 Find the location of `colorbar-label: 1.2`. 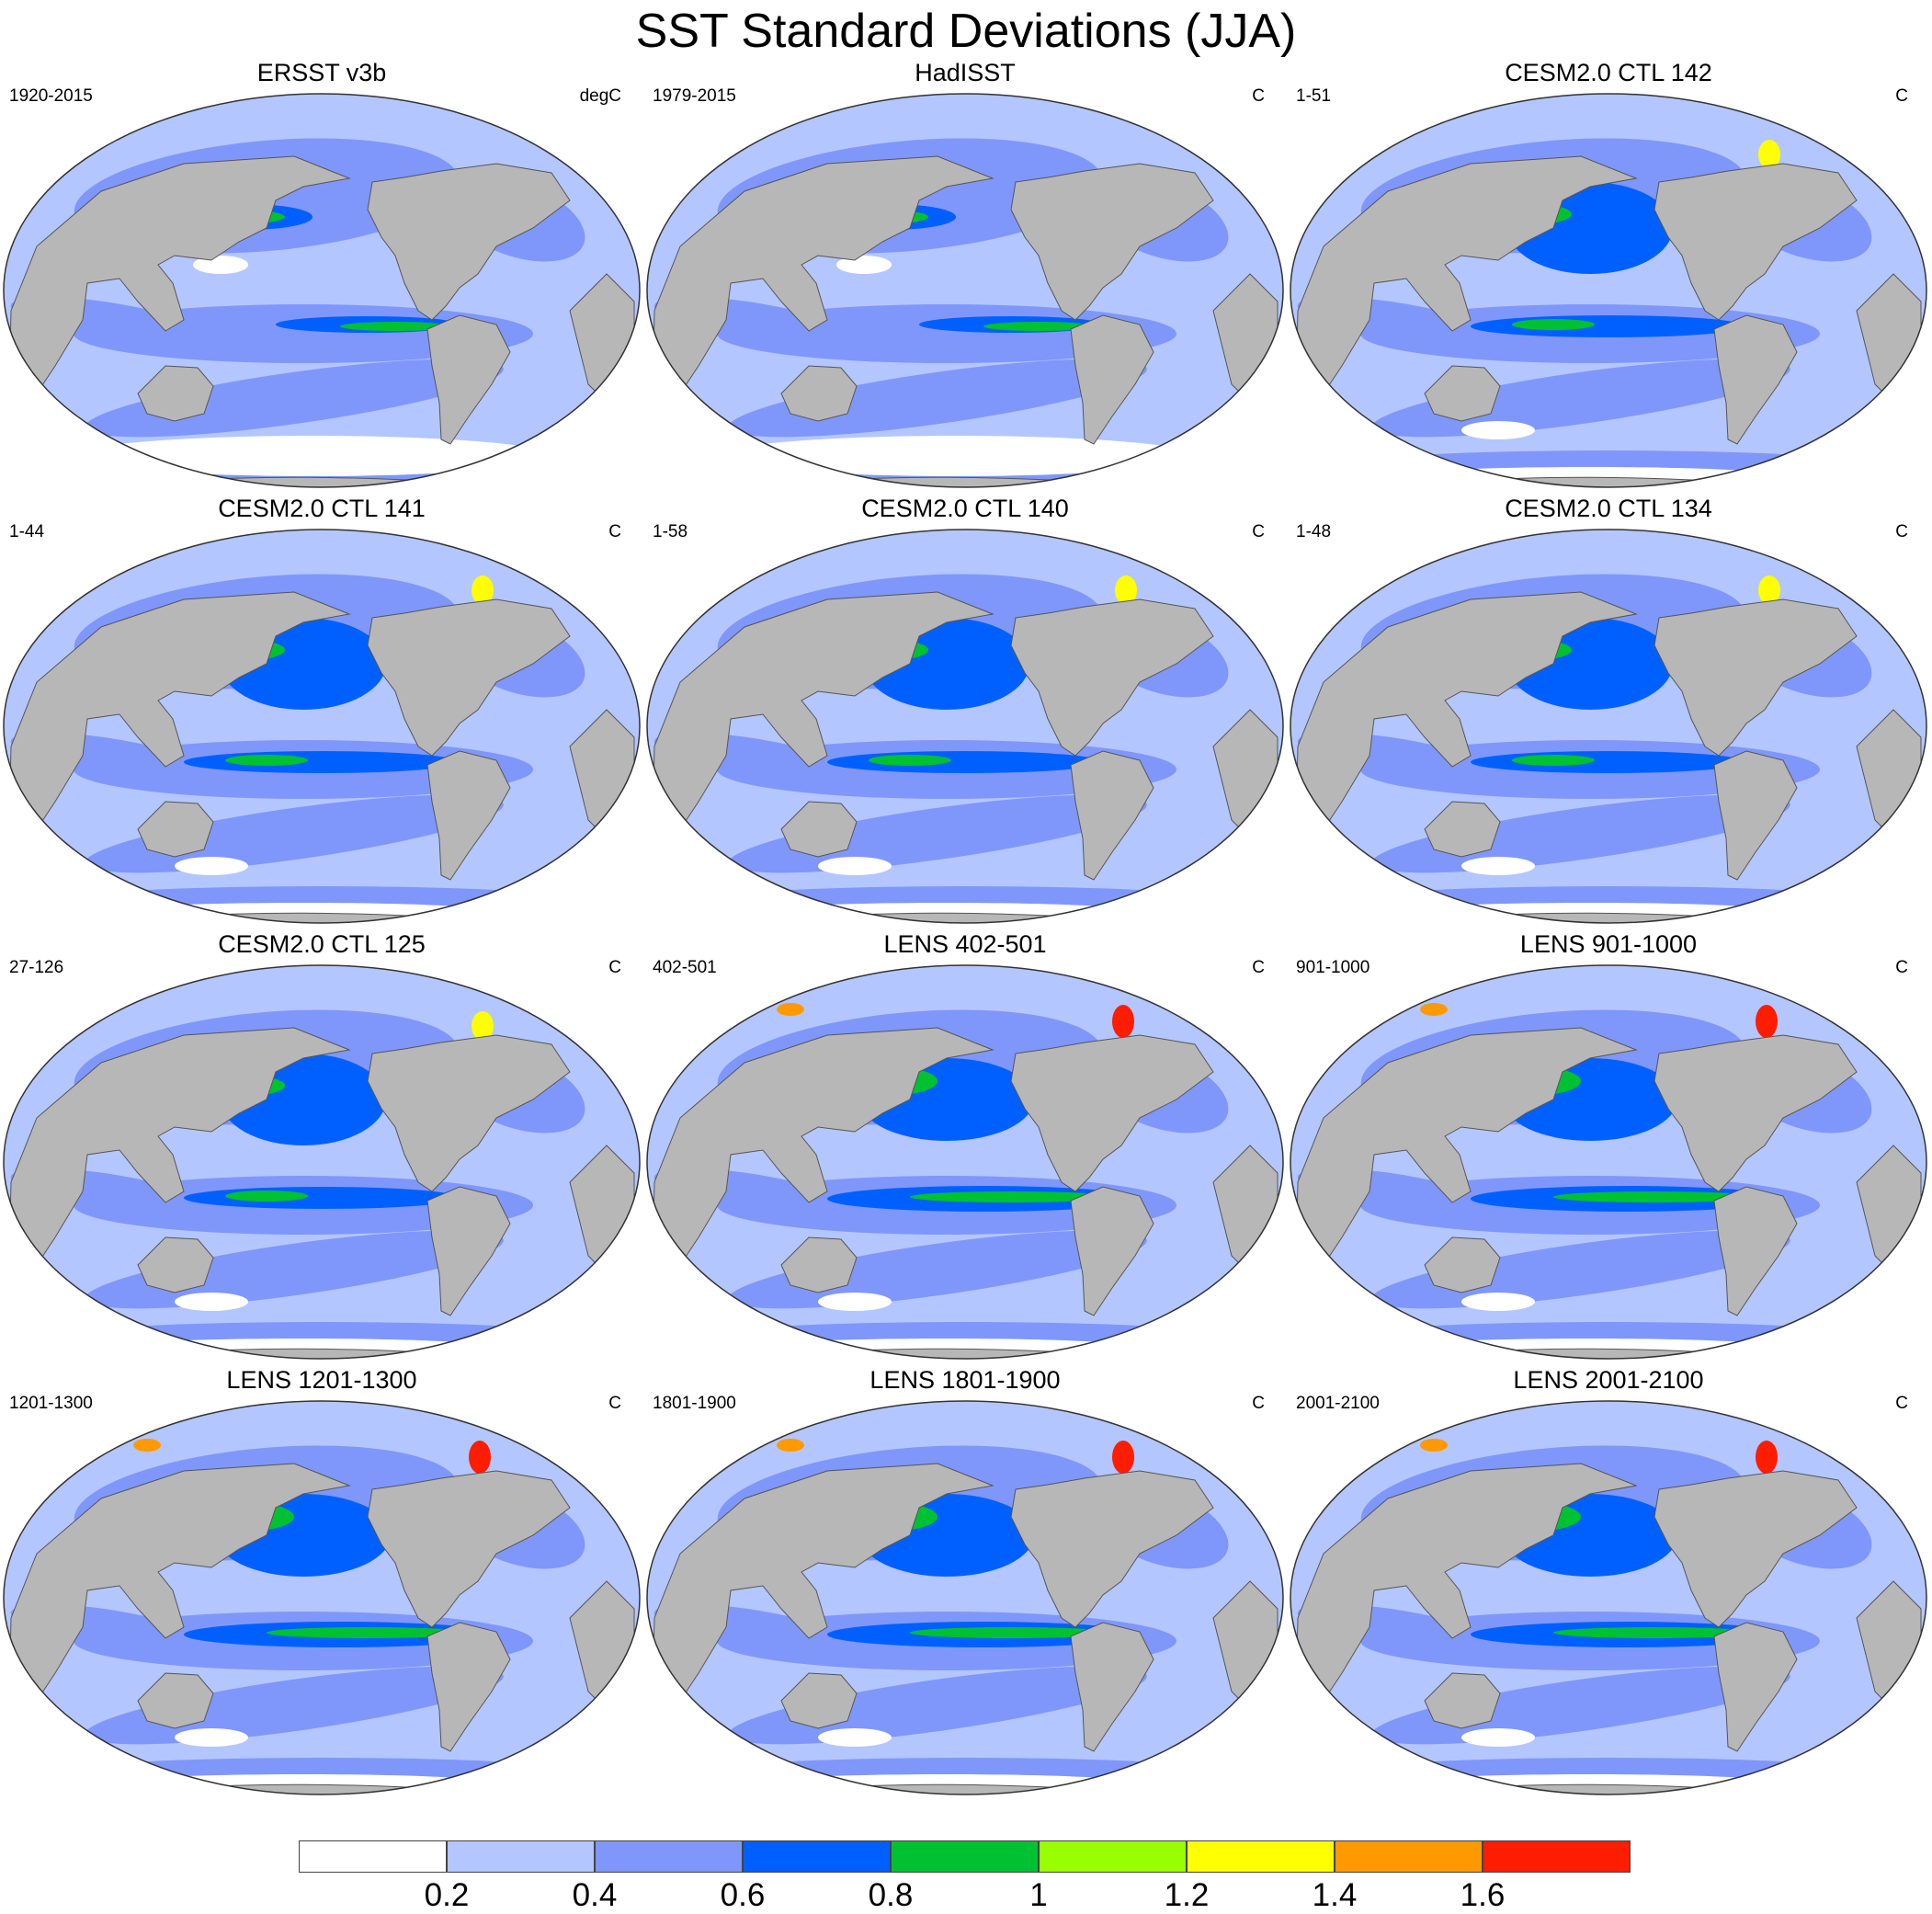

colorbar-label: 1.2 is located at coordinates (1187, 1895).